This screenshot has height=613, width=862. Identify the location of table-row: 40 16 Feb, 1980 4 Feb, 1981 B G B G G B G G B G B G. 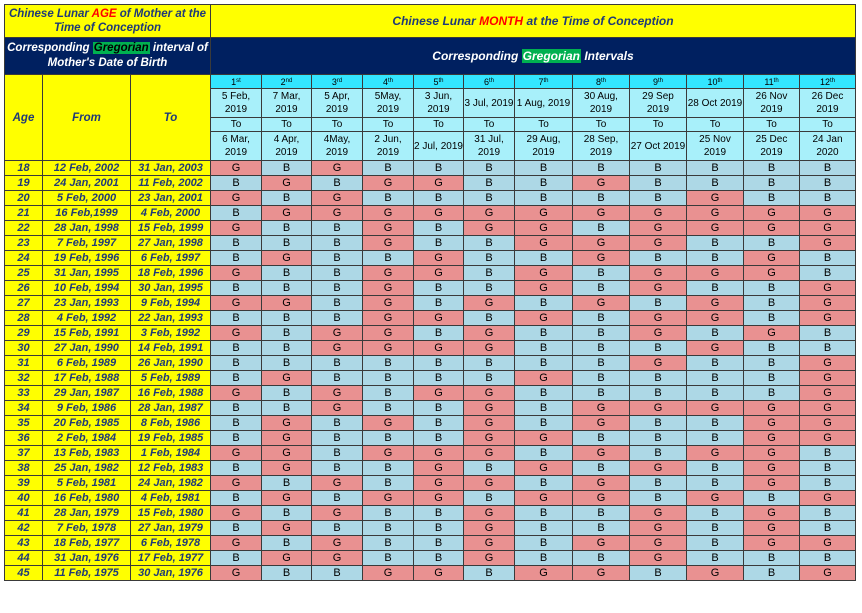
(430, 498).